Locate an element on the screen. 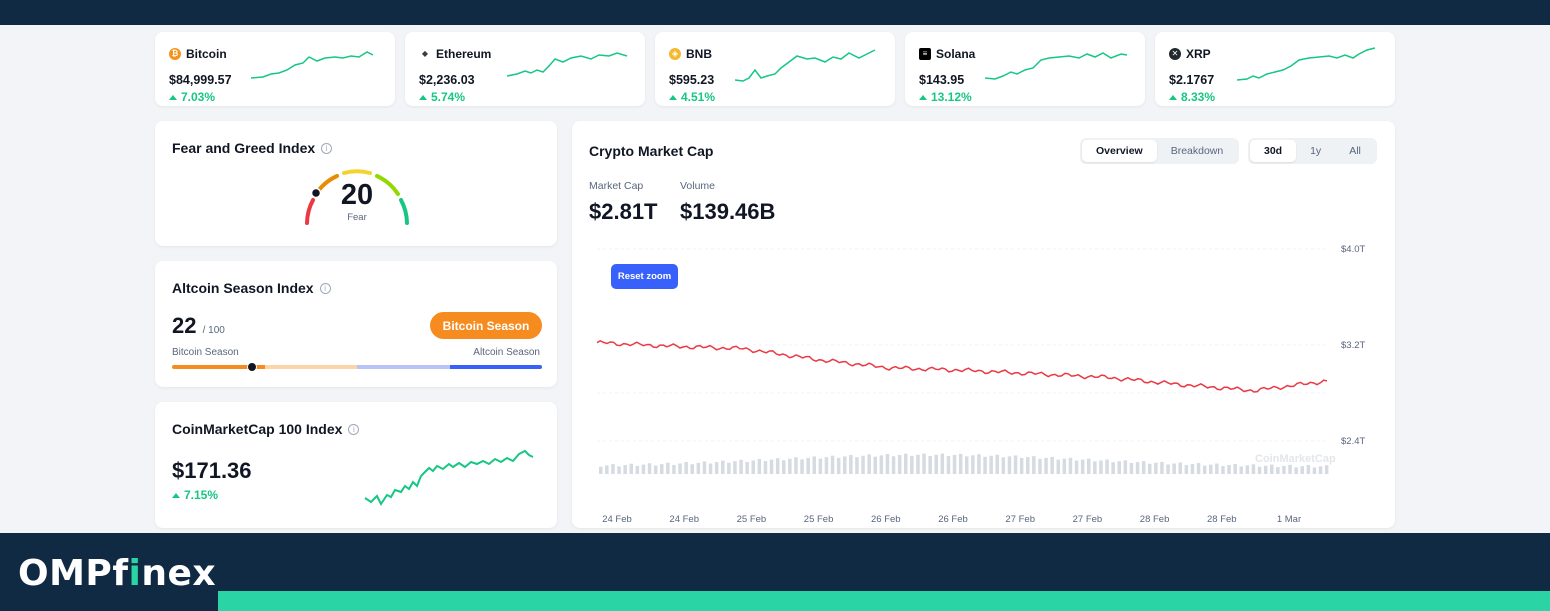 The image size is (1550, 611). coin-card-solana: ≡ Solana $143.95 13.12% is located at coordinates (1025, 69).